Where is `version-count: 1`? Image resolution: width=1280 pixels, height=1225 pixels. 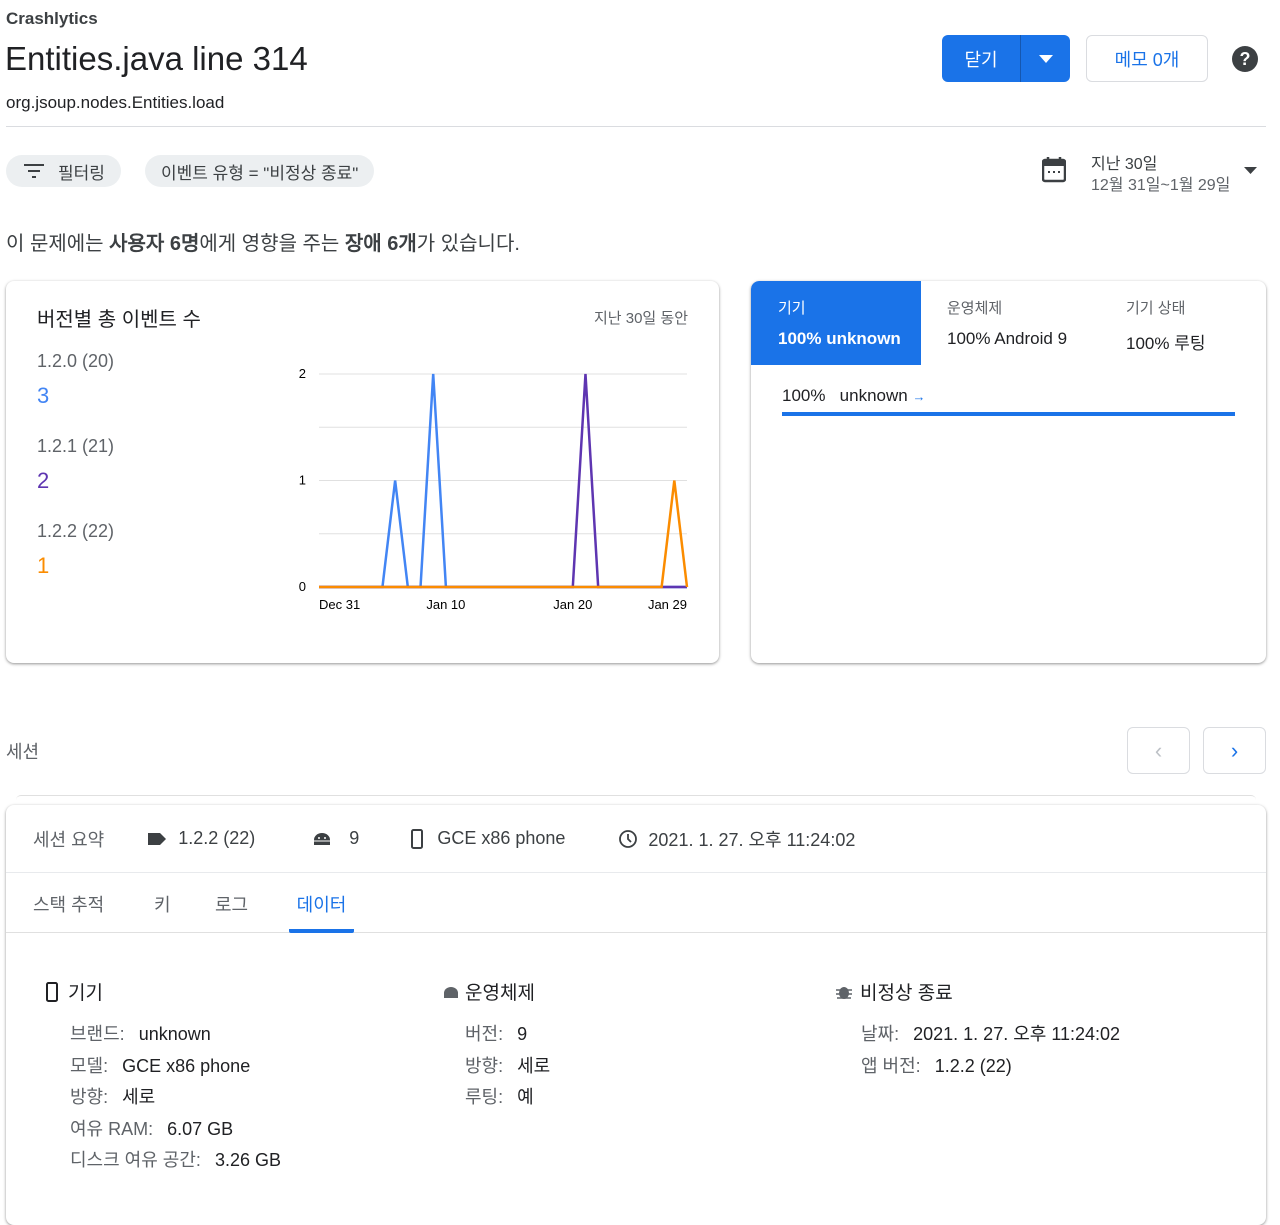 version-count: 1 is located at coordinates (43, 565).